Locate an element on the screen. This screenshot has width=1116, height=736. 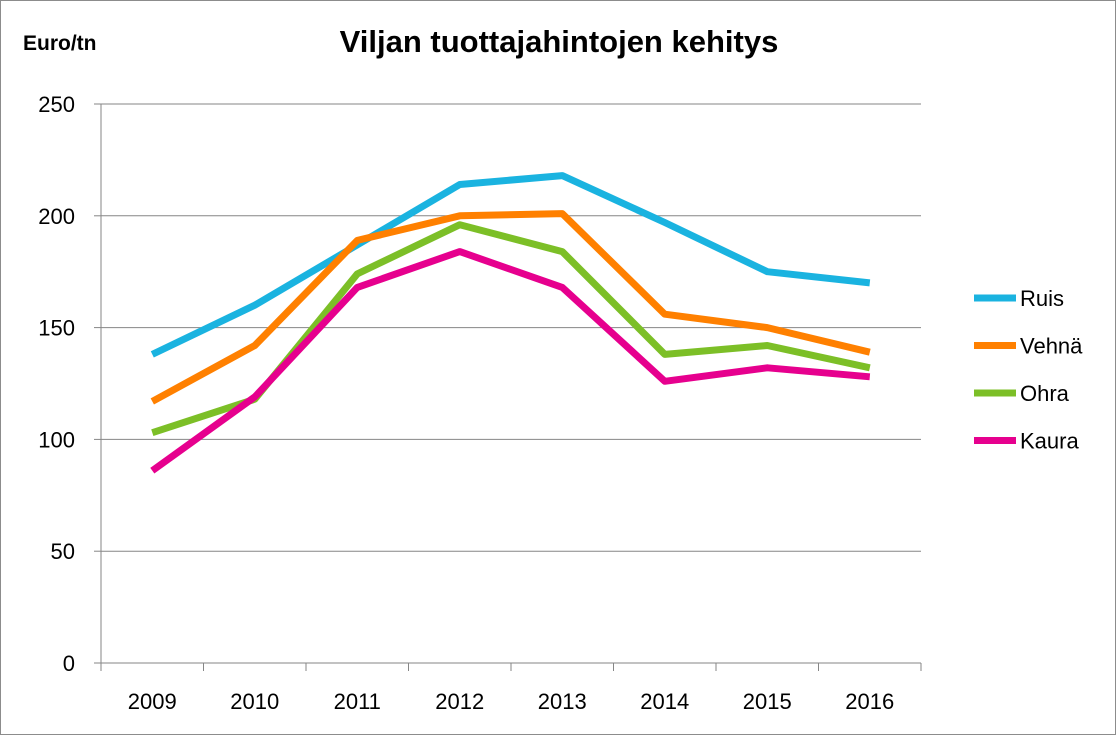
y-tick-label: 100 is located at coordinates (56, 439).